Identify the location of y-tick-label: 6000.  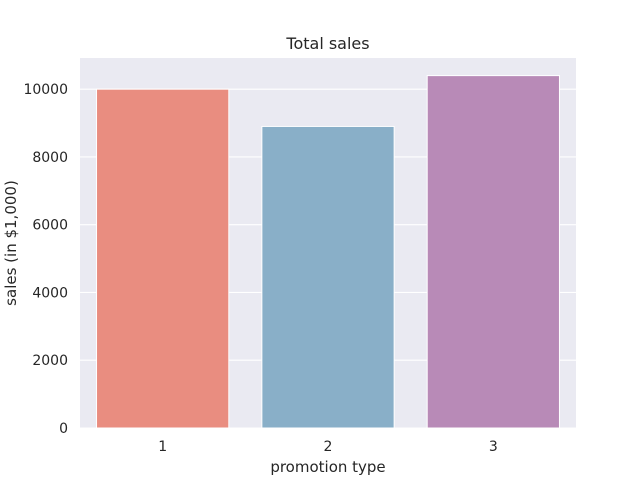
(50, 226).